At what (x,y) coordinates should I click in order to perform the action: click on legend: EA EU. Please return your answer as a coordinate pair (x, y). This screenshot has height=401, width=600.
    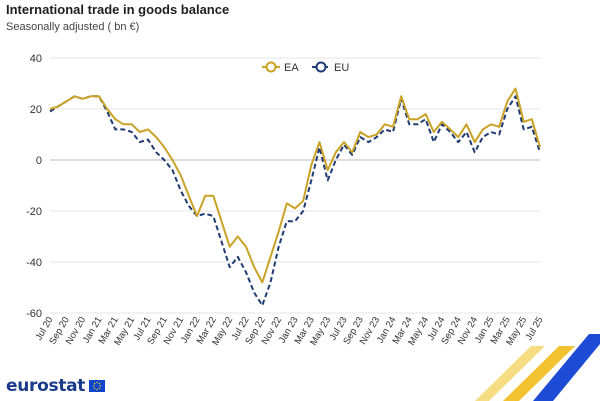
    Looking at the image, I should click on (305, 67).